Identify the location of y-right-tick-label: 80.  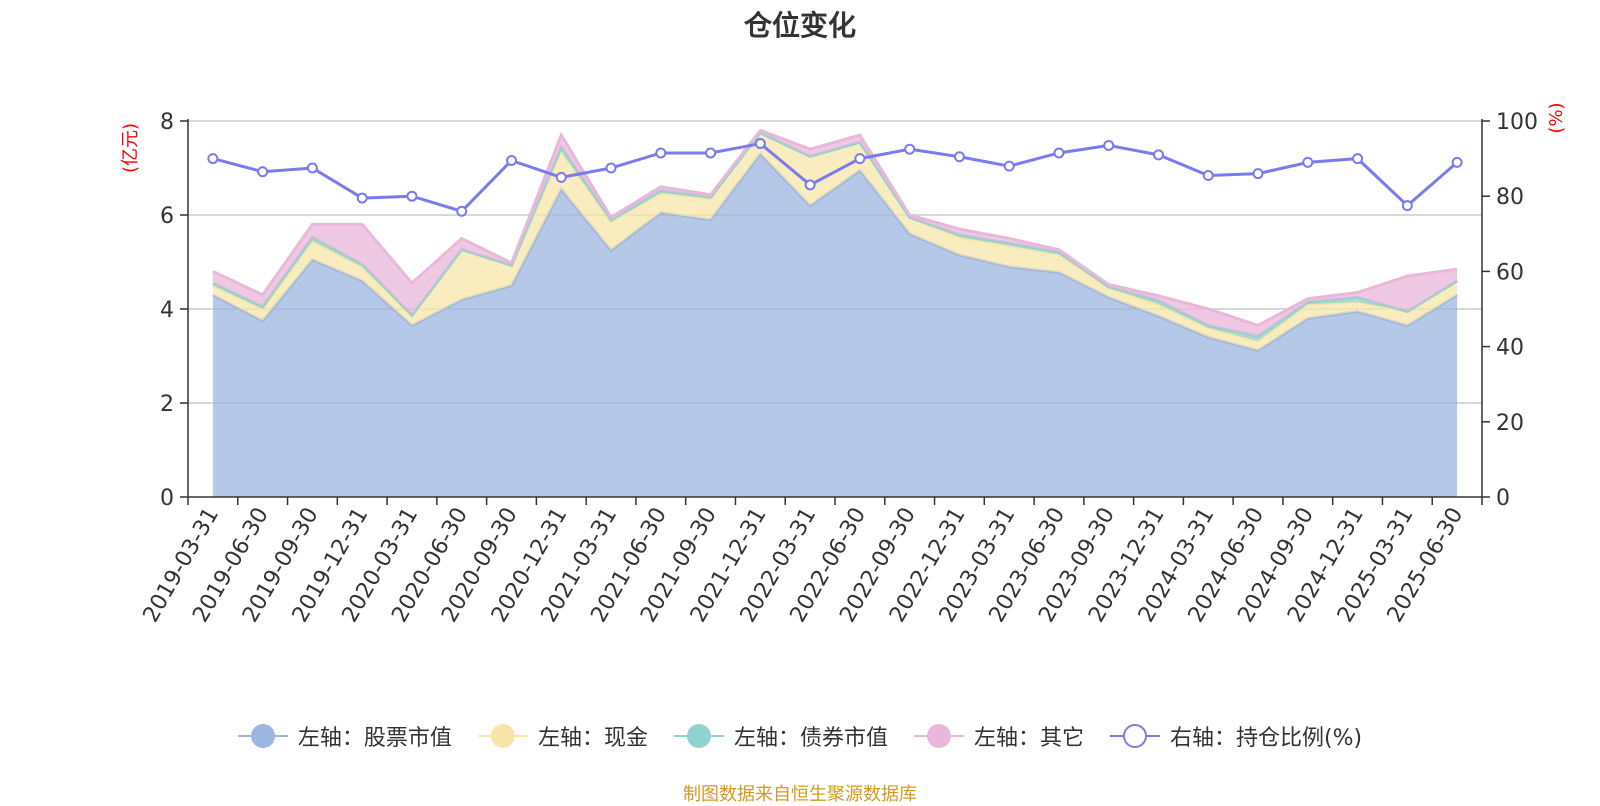
(1510, 197).